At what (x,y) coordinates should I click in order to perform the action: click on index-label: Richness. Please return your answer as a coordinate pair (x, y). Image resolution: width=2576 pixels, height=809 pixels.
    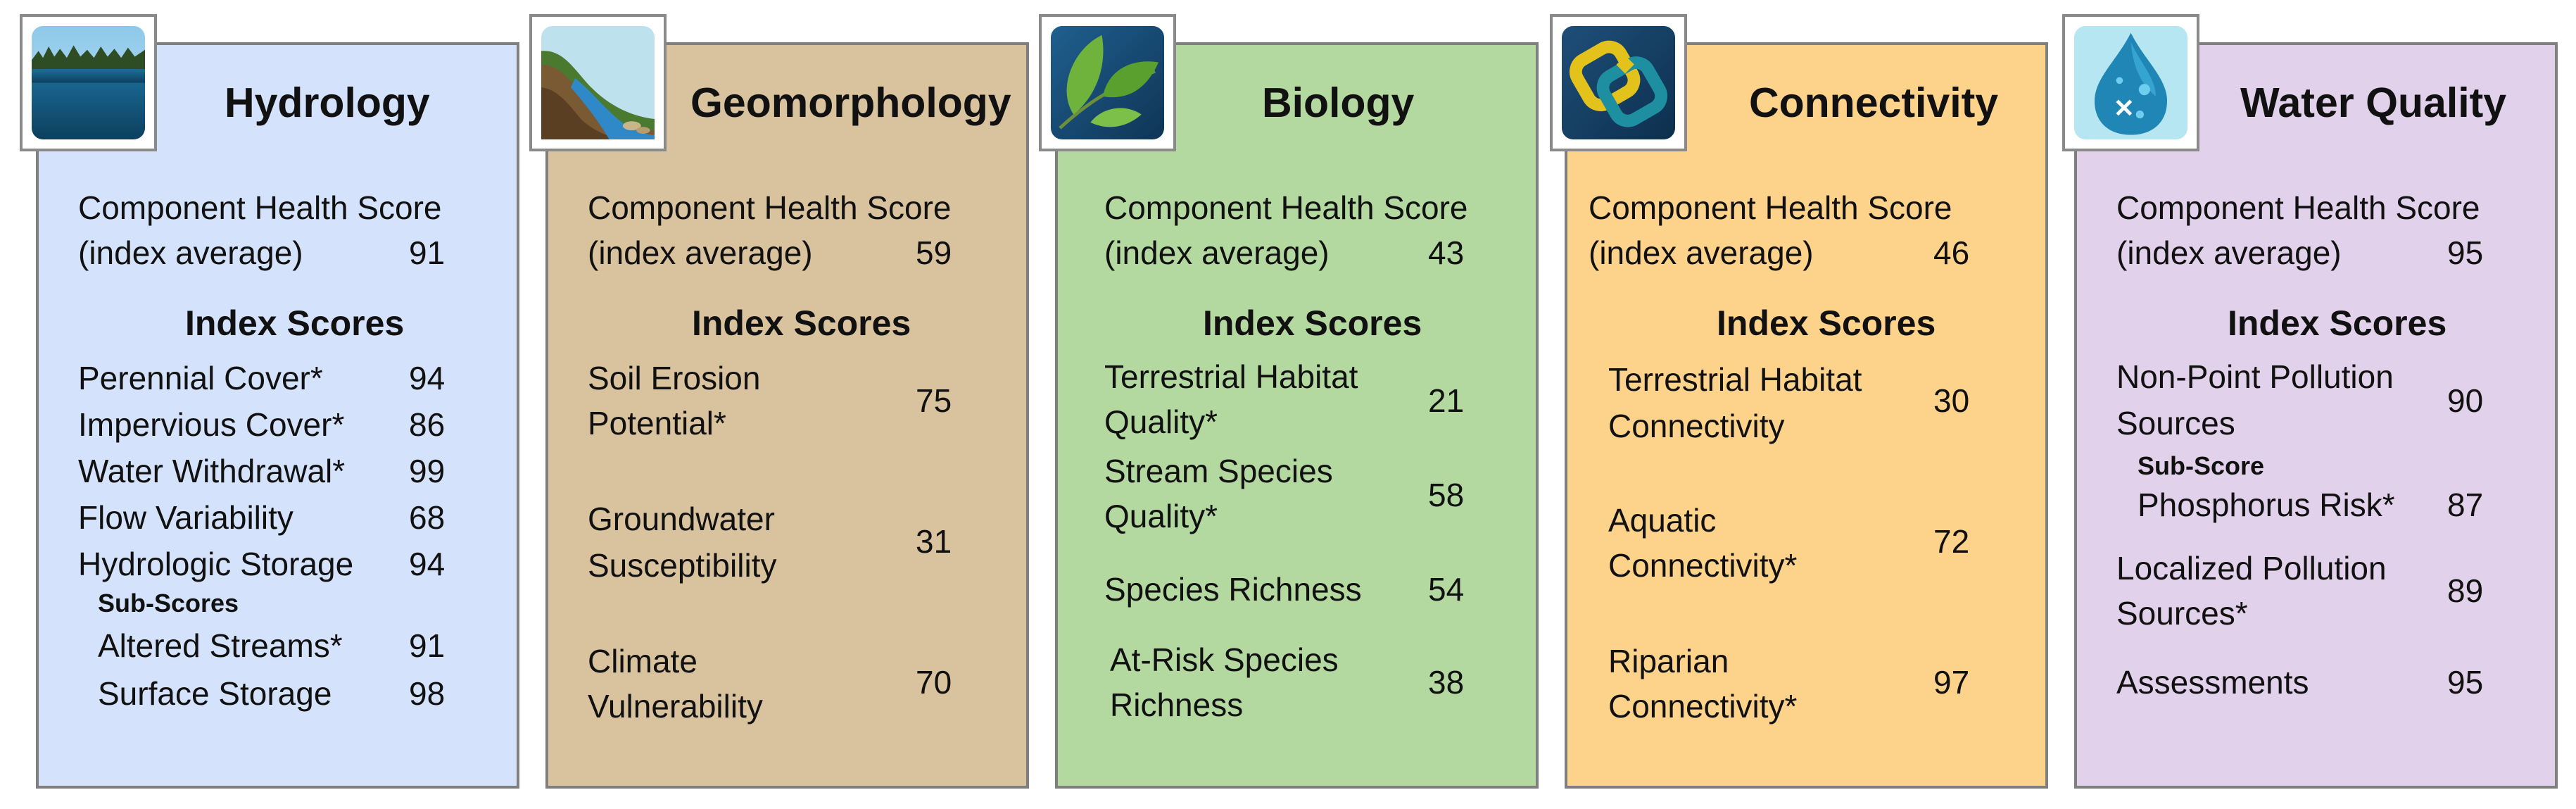
    Looking at the image, I should click on (1177, 704).